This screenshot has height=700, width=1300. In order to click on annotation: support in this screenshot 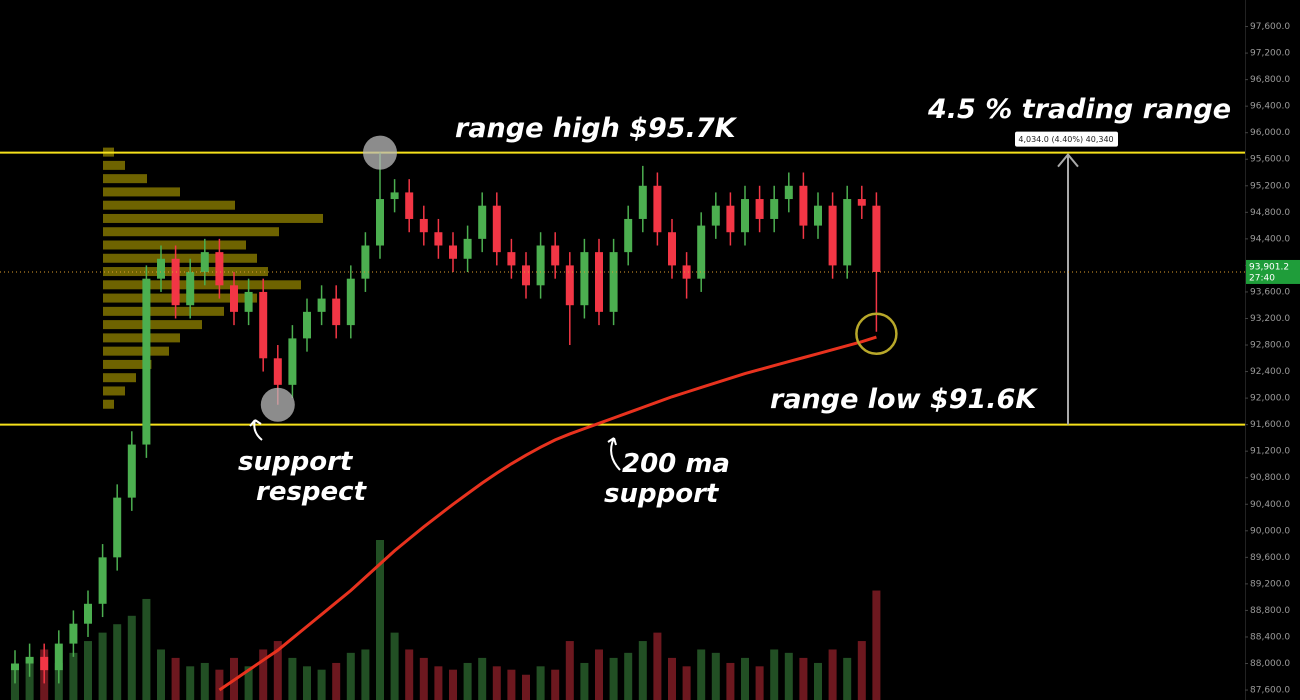, I will do `click(296, 462)`.